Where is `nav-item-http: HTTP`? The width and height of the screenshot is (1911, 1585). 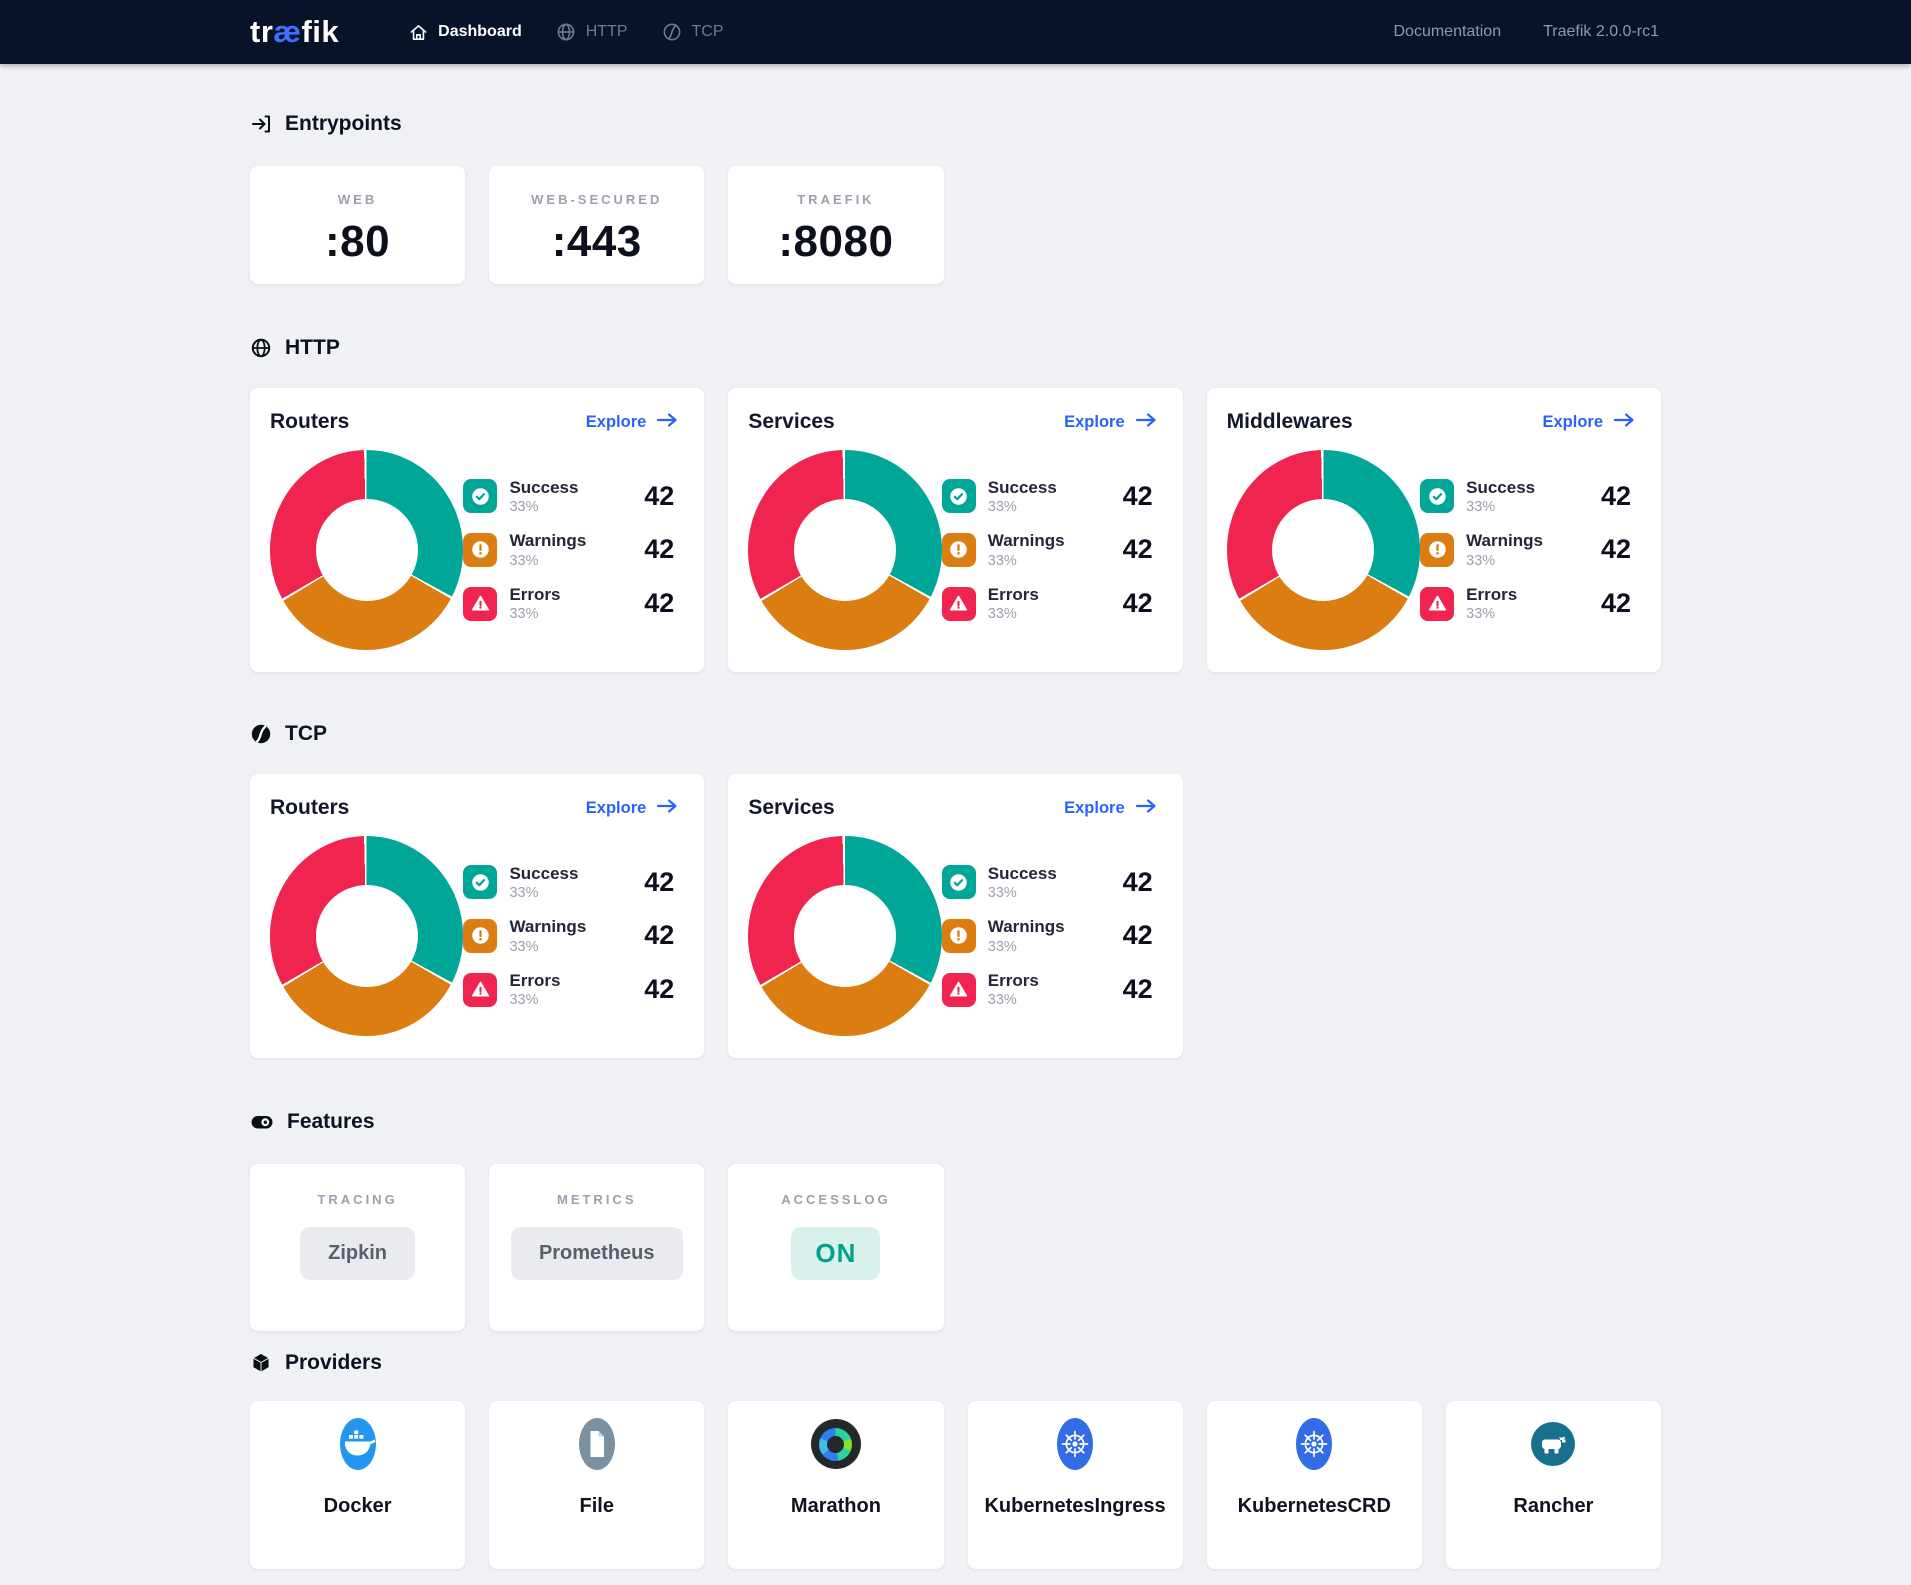
nav-item-http: HTTP is located at coordinates (592, 32).